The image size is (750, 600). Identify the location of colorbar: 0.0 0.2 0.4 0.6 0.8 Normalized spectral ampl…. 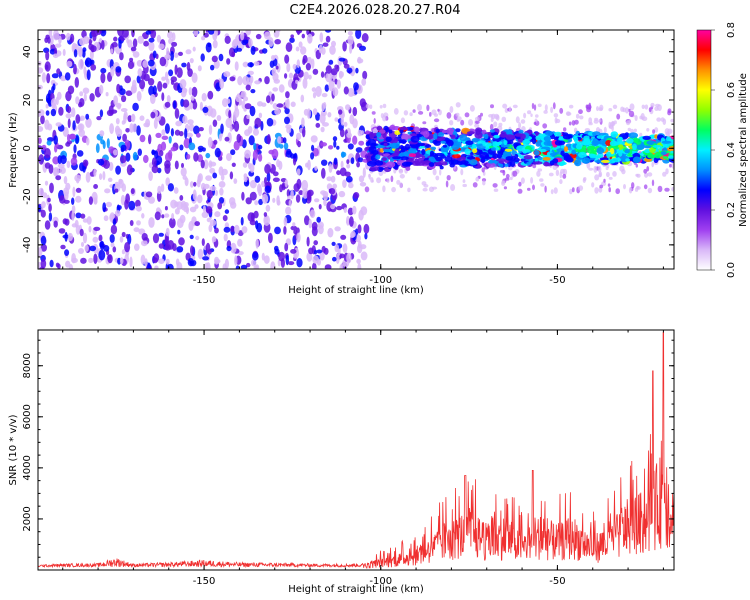
(722, 150).